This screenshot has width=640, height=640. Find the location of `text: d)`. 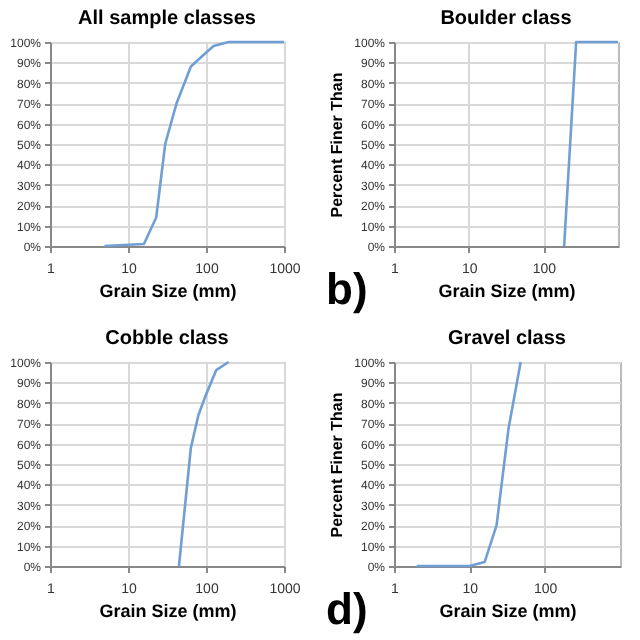

text: d) is located at coordinates (347, 610).